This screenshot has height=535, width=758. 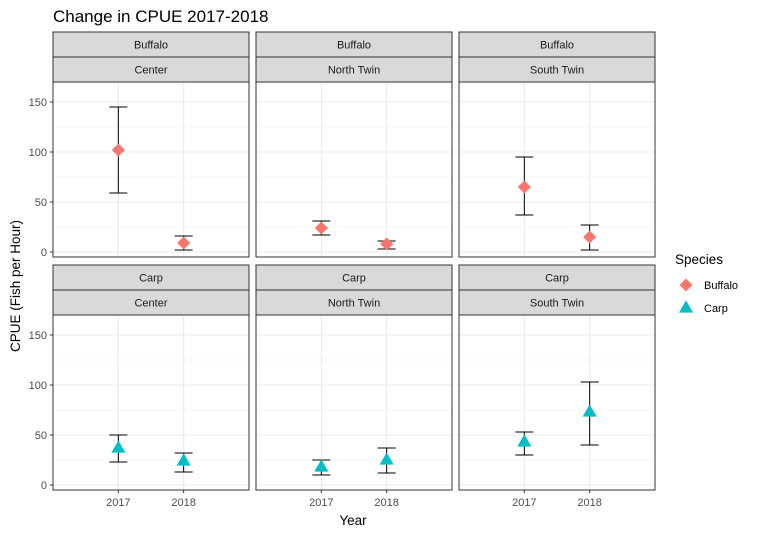 I want to click on facet-panel: Buffalo North Twin, so click(x=354, y=144).